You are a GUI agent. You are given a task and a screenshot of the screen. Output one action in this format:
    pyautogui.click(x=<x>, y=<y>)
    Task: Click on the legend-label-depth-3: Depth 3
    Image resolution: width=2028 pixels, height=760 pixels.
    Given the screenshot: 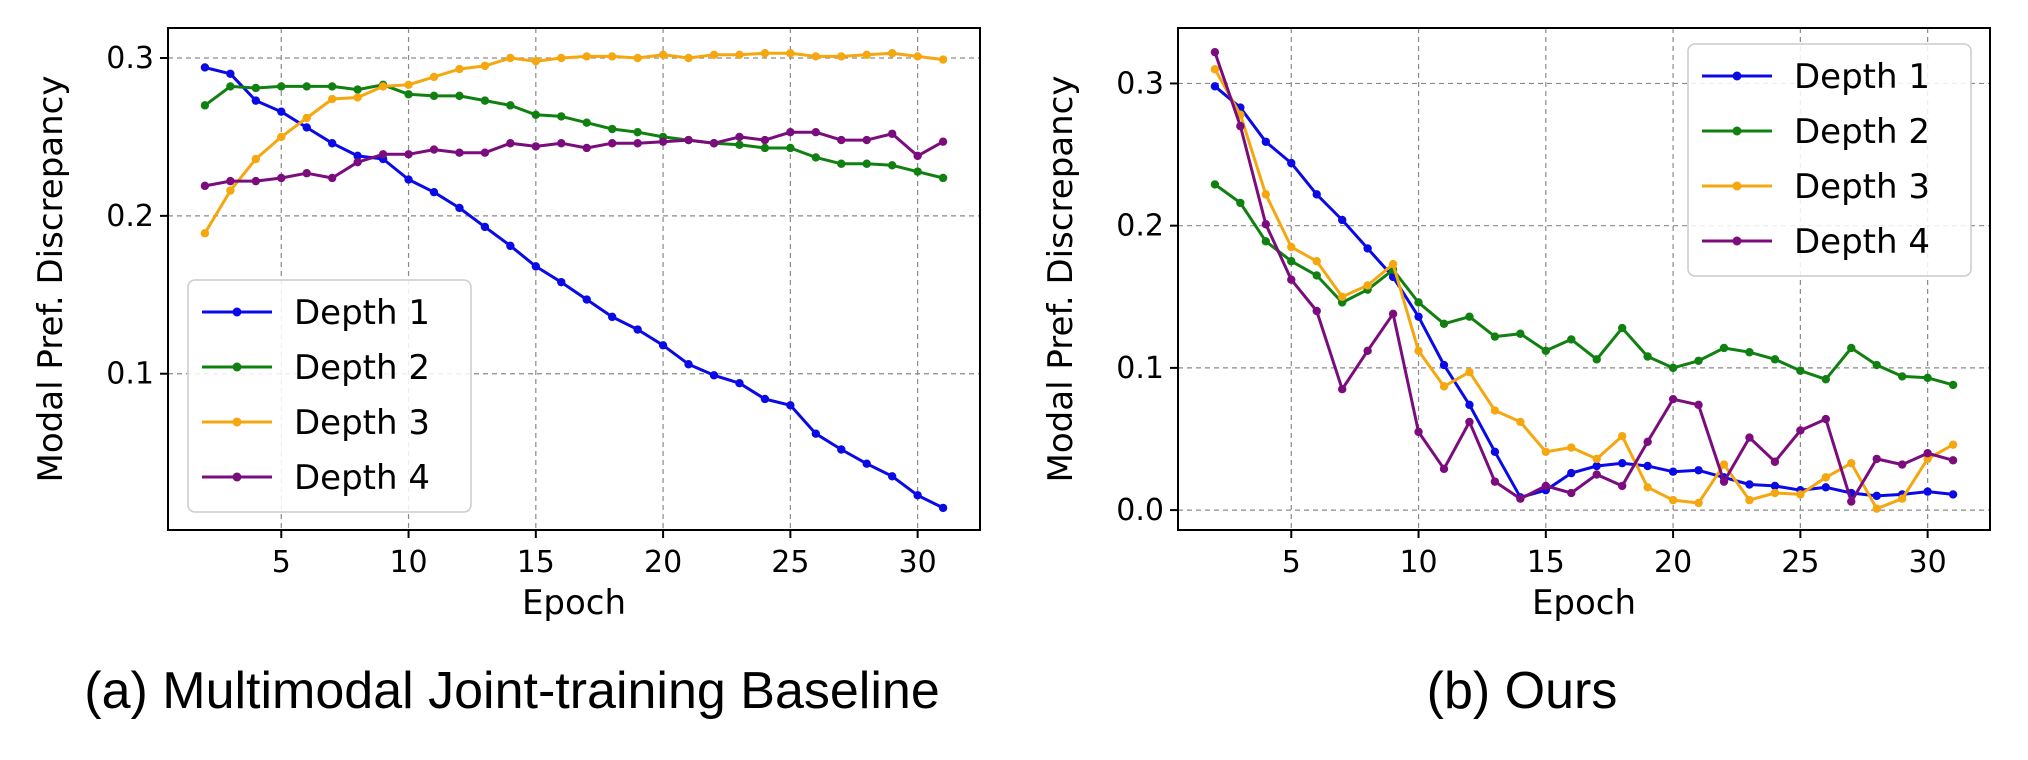 What is the action you would take?
    pyautogui.click(x=362, y=423)
    